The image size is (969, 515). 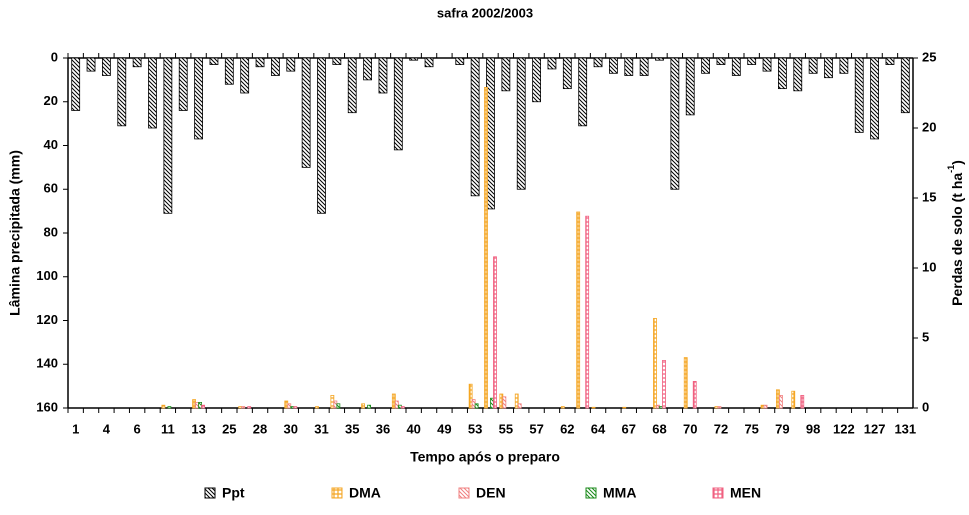 I want to click on x-tick-label: 64, so click(x=598, y=428).